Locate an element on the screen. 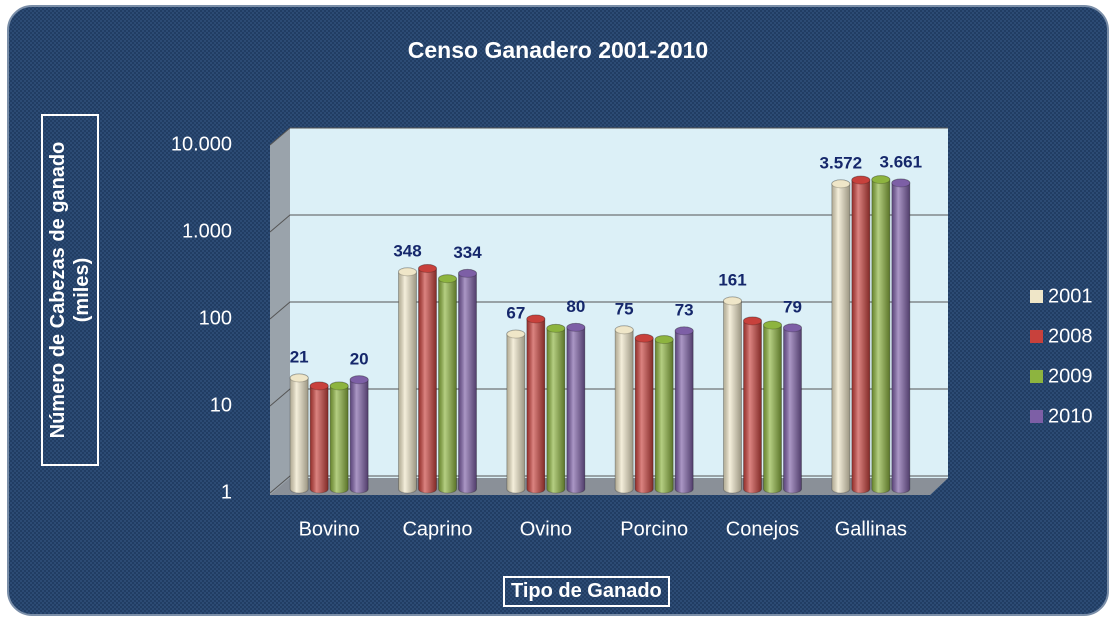 The width and height of the screenshot is (1116, 621). y-tick-label: 10.000 is located at coordinates (201, 144).